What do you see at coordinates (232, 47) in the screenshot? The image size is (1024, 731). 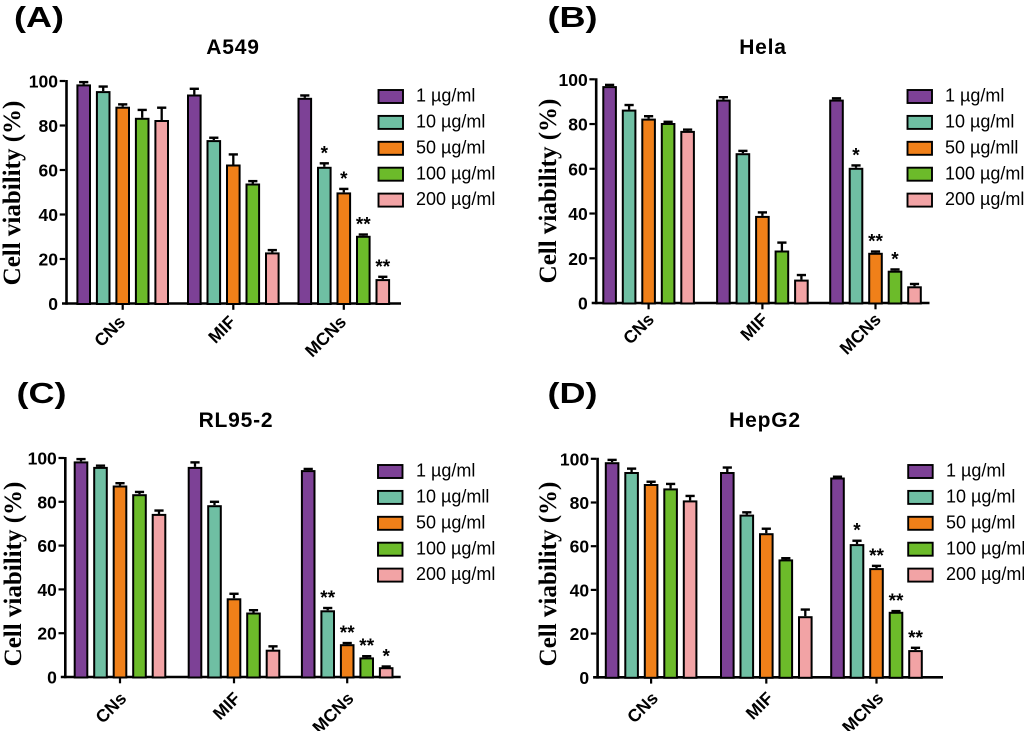 I see `svg-text: A549` at bounding box center [232, 47].